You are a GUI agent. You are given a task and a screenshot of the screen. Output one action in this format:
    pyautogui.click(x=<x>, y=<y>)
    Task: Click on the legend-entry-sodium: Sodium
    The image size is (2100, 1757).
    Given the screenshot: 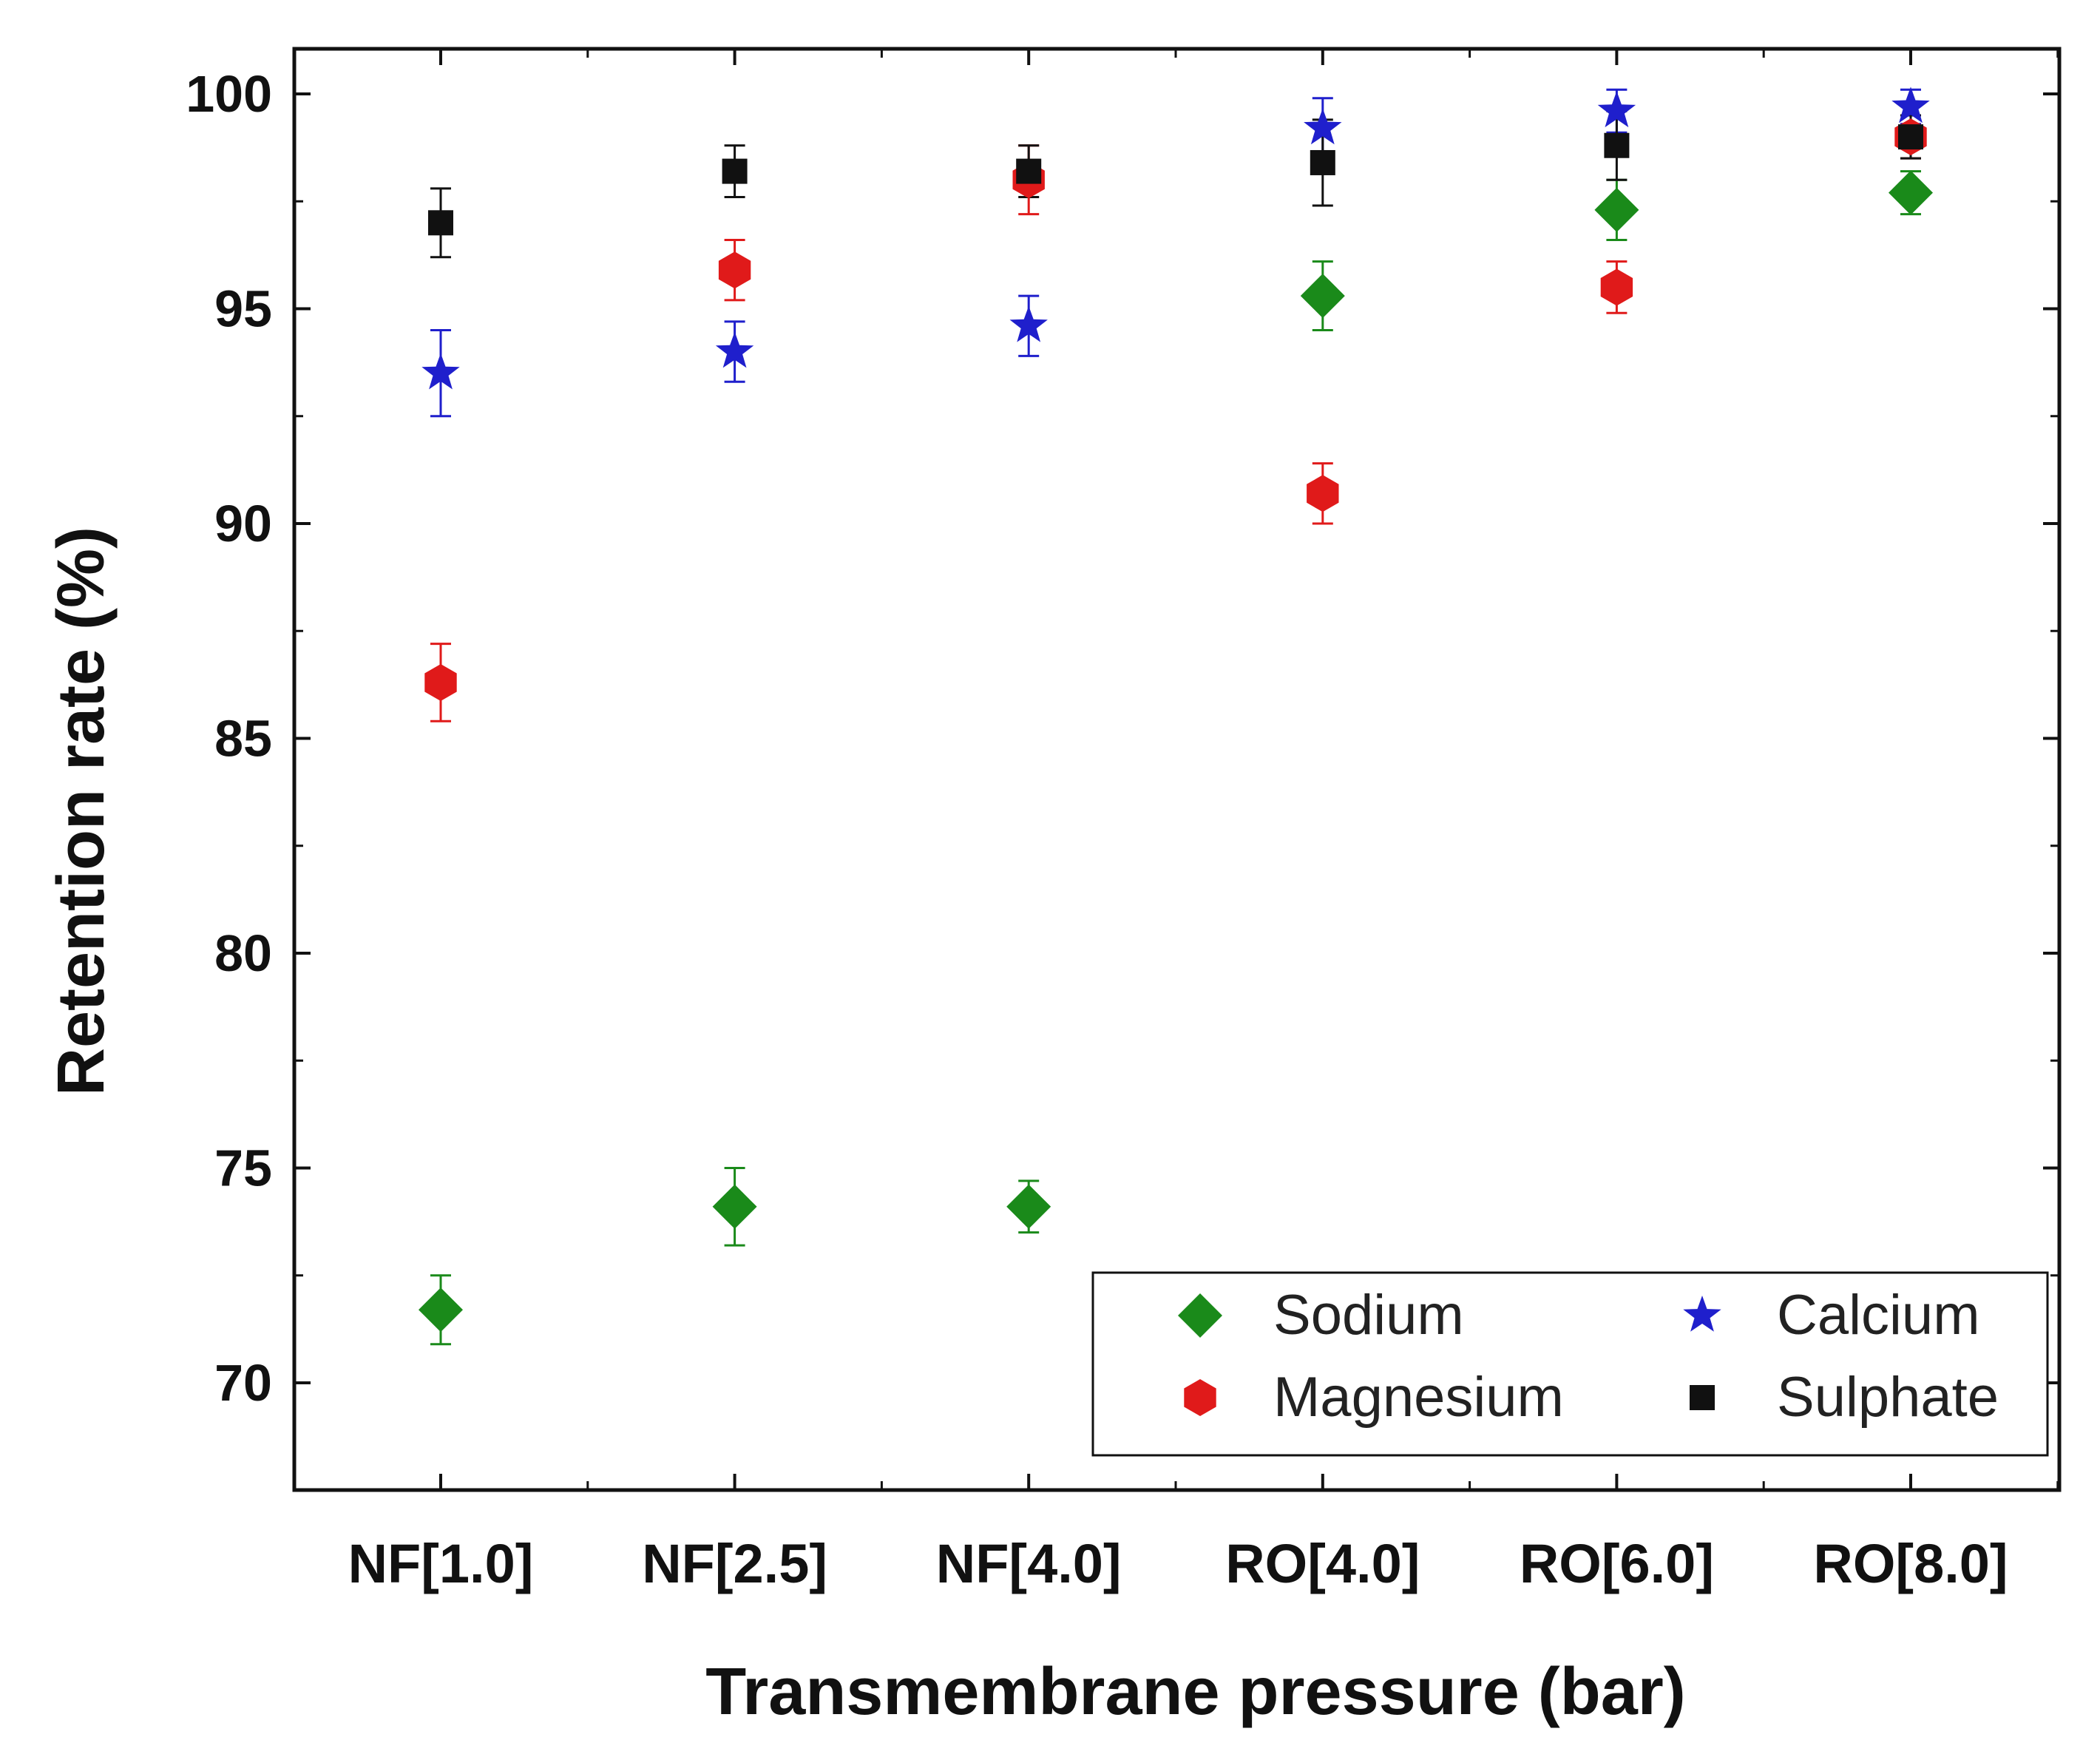 What is the action you would take?
    pyautogui.click(x=1321, y=1315)
    